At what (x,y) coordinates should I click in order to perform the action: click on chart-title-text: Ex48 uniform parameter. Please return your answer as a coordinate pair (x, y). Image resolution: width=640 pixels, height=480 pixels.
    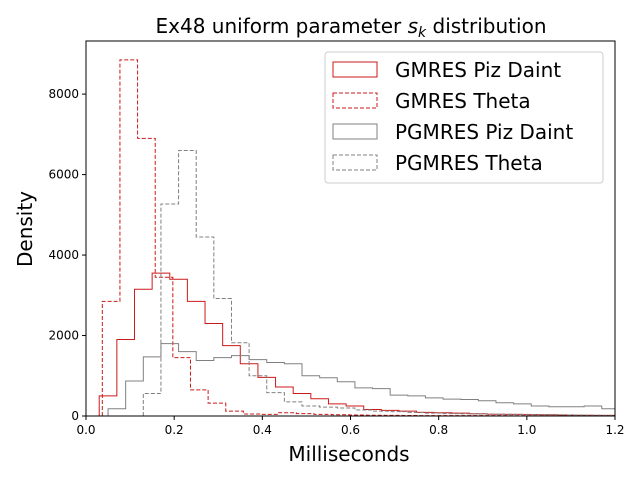
    Looking at the image, I should click on (282, 26).